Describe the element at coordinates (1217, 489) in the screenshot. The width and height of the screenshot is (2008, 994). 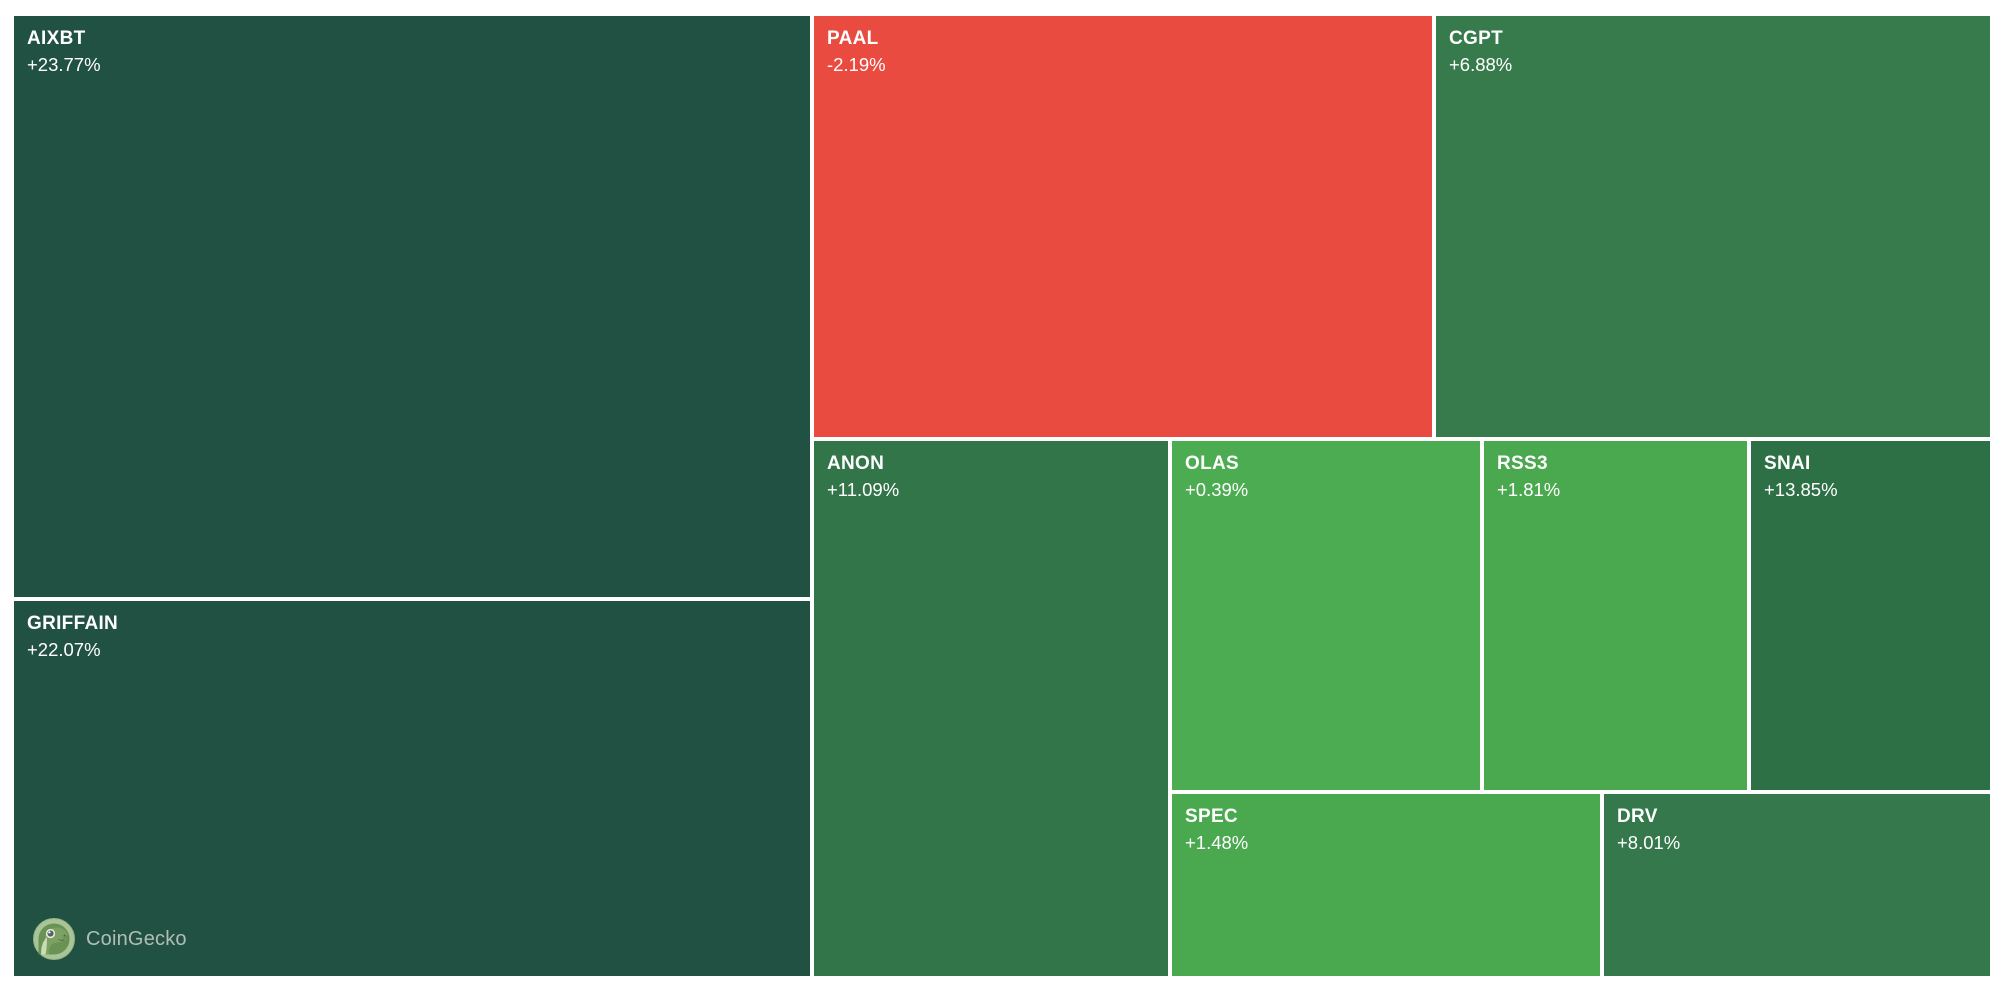
I see `tile-change-percent: +0.39%` at that location.